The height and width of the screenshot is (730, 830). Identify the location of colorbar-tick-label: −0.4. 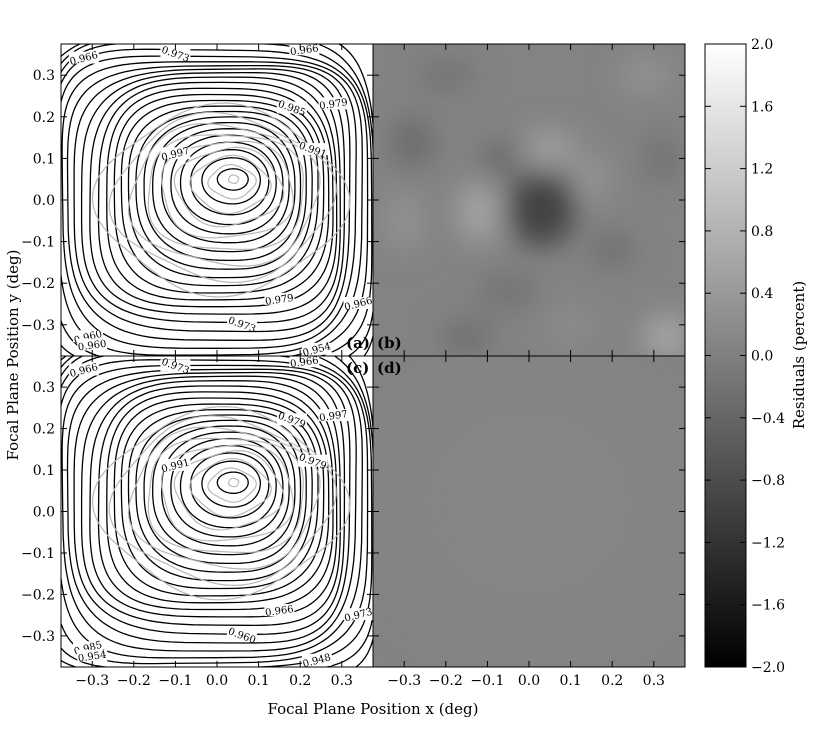
(768, 419).